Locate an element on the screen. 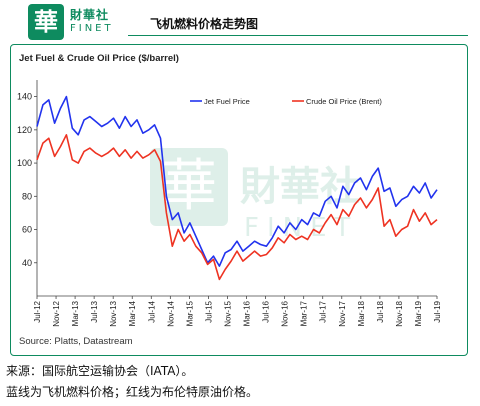 The width and height of the screenshot is (480, 406). watermark-en: FINET is located at coordinates (301, 228).